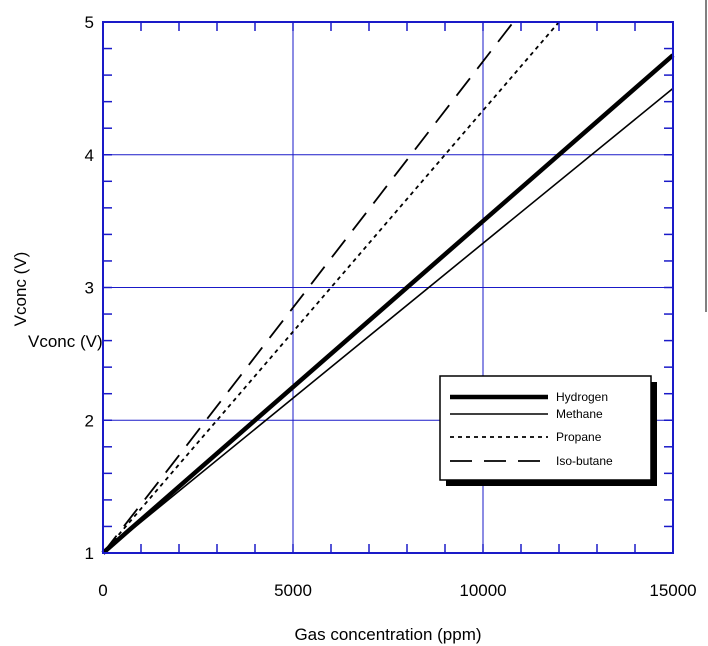 This screenshot has height=646, width=708. What do you see at coordinates (387, 634) in the screenshot?
I see `x-axis-title: Gas concentration (ppm)` at bounding box center [387, 634].